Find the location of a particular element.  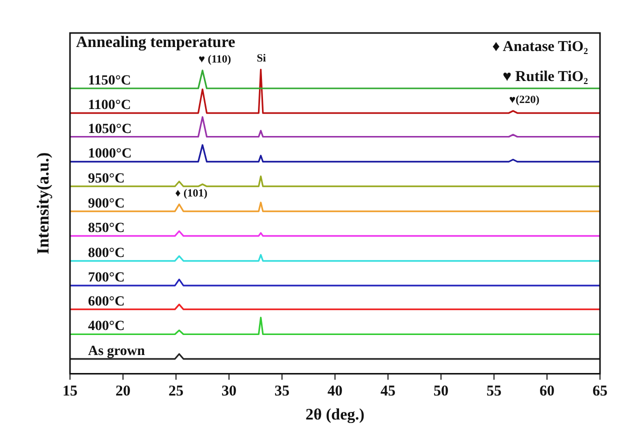

legend-title: Annealing temperature is located at coordinates (156, 42).